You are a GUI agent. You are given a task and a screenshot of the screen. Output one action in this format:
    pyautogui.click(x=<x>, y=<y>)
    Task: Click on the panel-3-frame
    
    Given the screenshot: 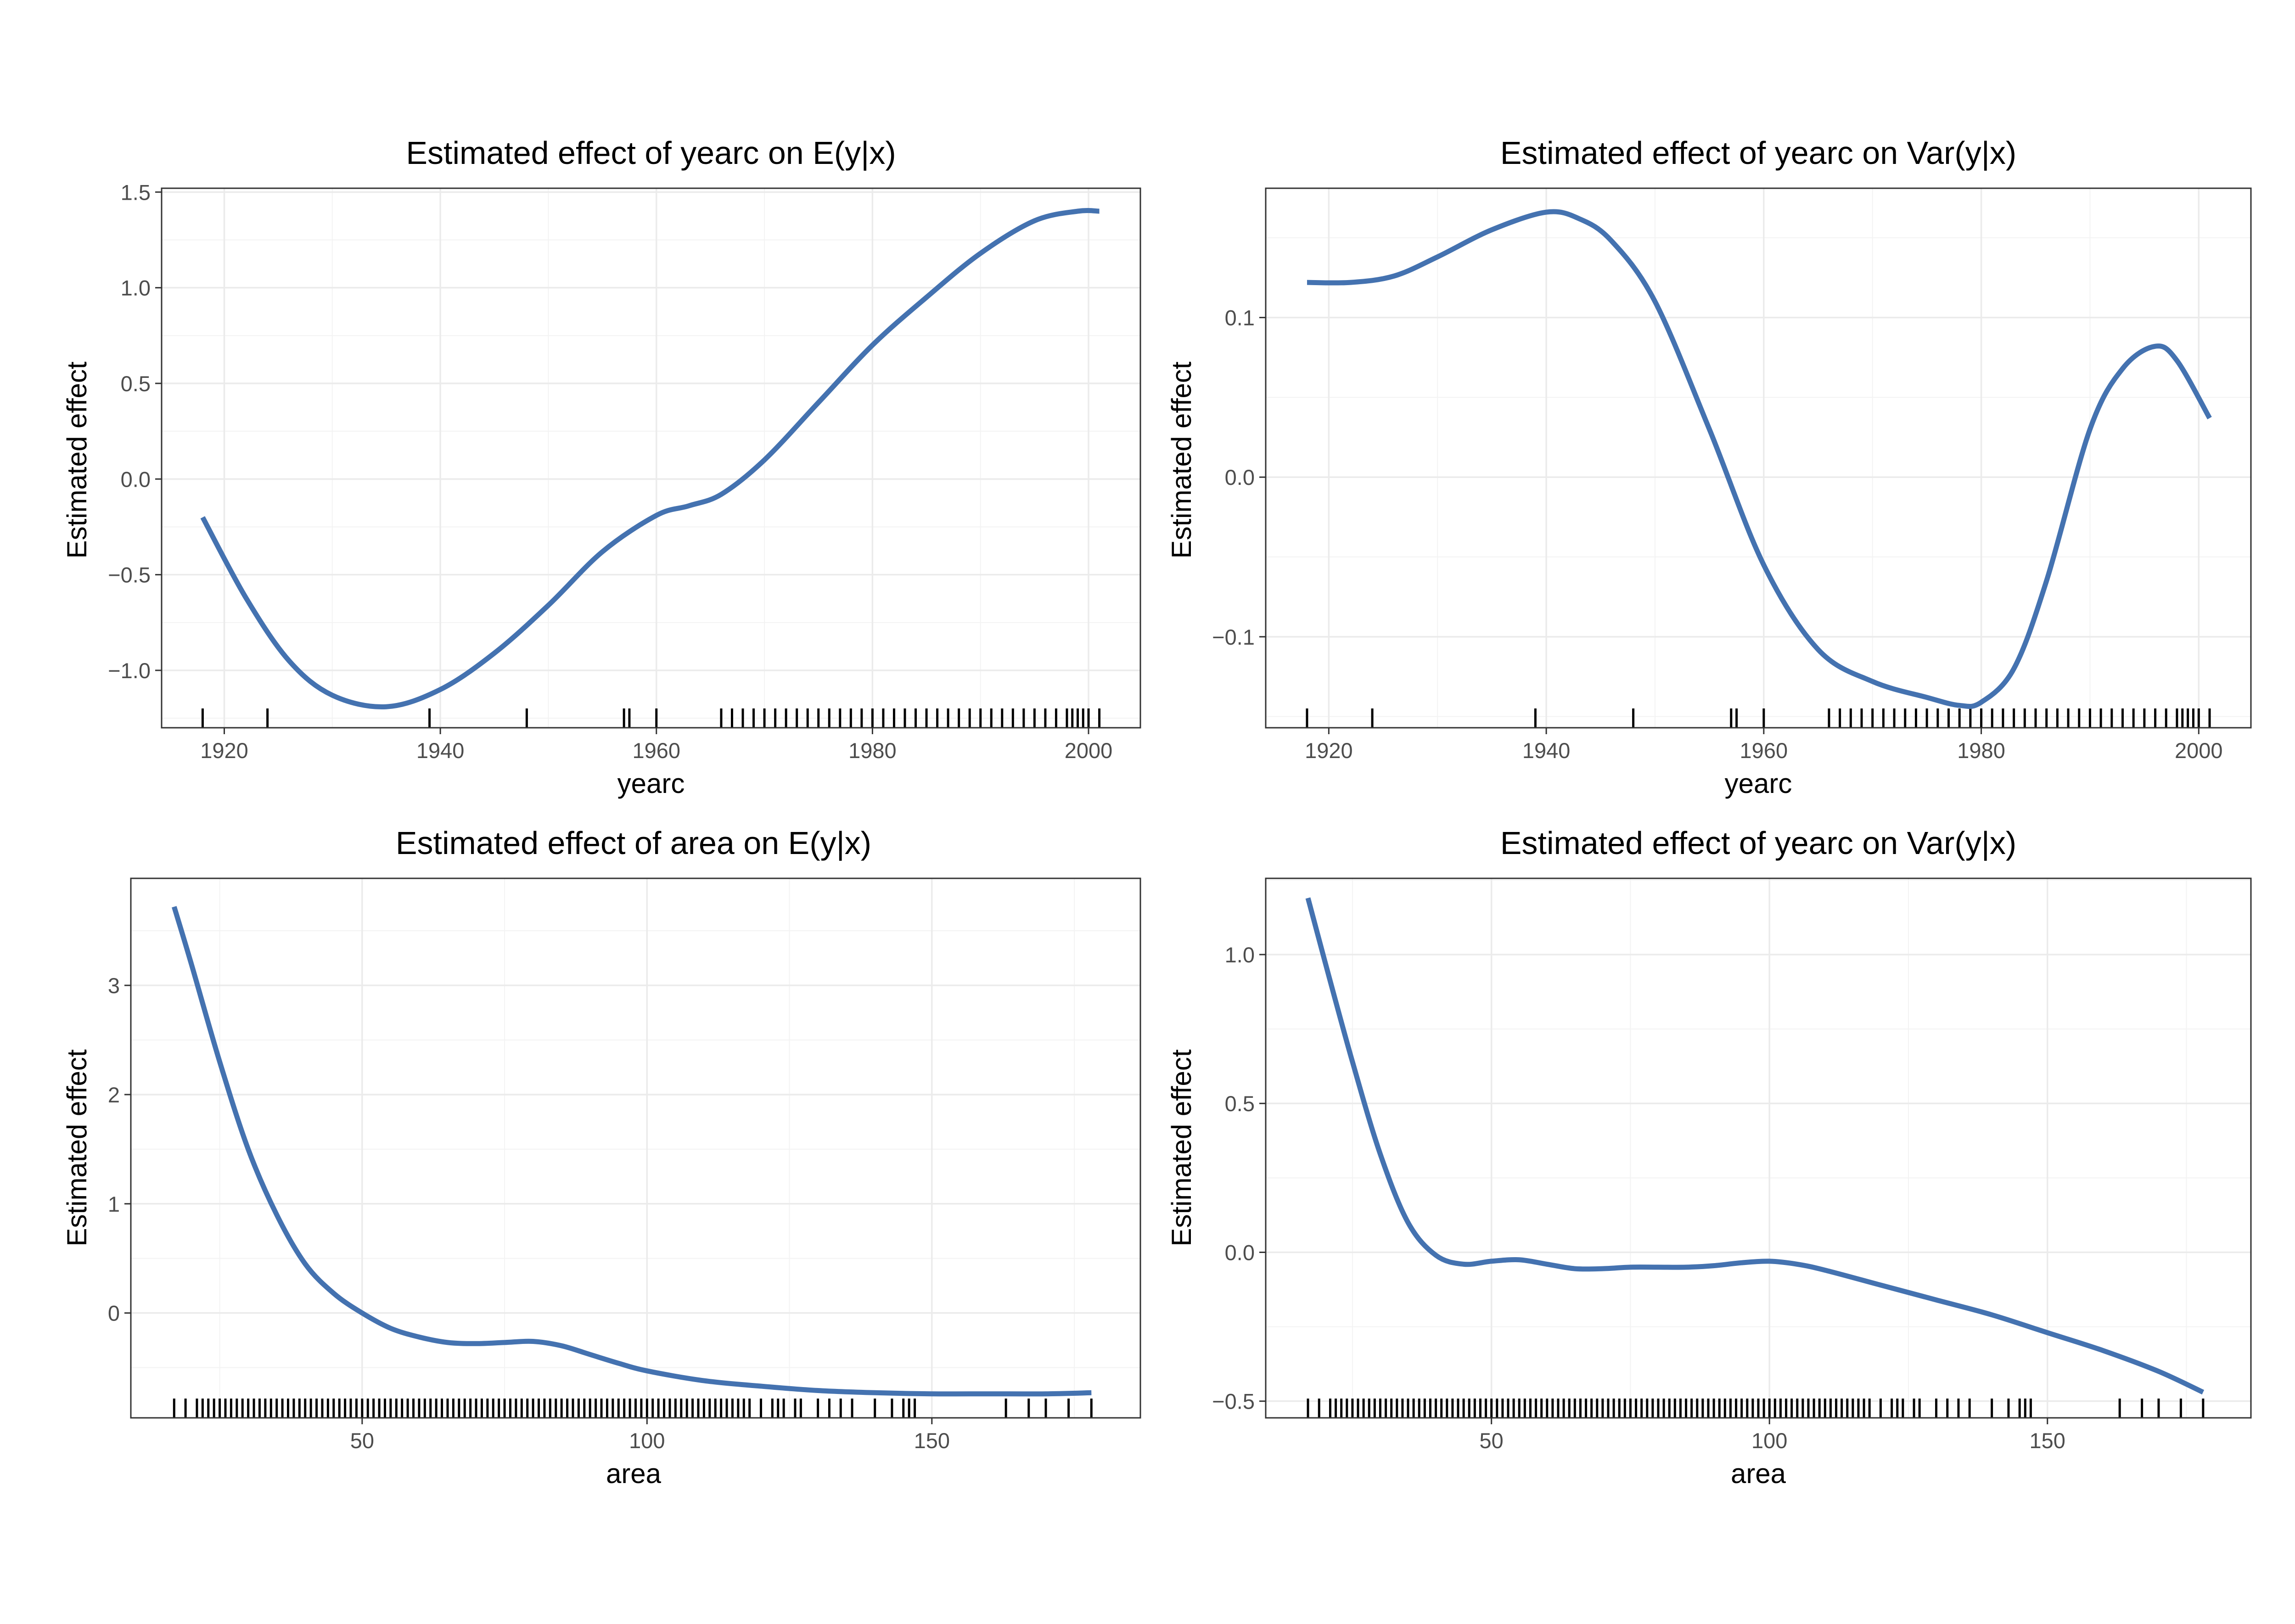 What is the action you would take?
    pyautogui.click(x=636, y=1148)
    